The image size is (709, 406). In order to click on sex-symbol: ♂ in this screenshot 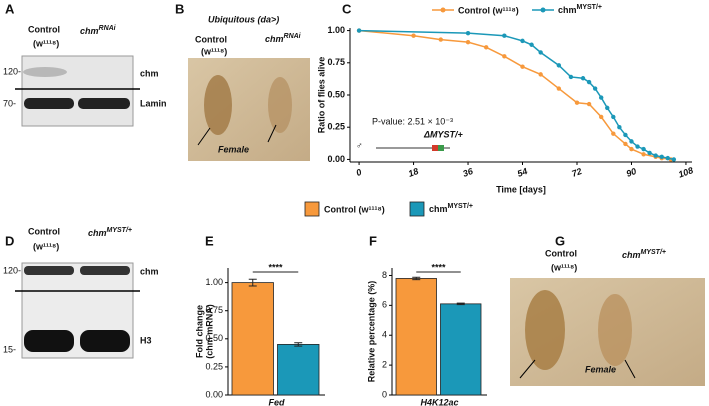, I will do `click(359, 145)`.